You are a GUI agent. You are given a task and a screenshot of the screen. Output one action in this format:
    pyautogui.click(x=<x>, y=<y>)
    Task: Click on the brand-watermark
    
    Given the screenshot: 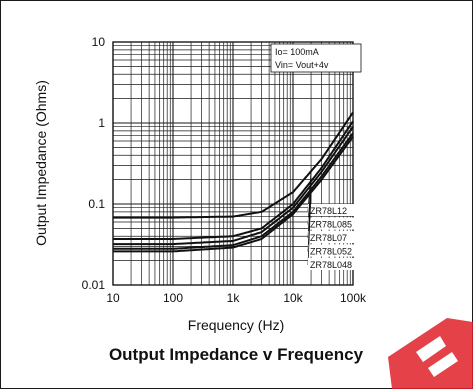 What is the action you would take?
    pyautogui.click(x=430, y=353)
    